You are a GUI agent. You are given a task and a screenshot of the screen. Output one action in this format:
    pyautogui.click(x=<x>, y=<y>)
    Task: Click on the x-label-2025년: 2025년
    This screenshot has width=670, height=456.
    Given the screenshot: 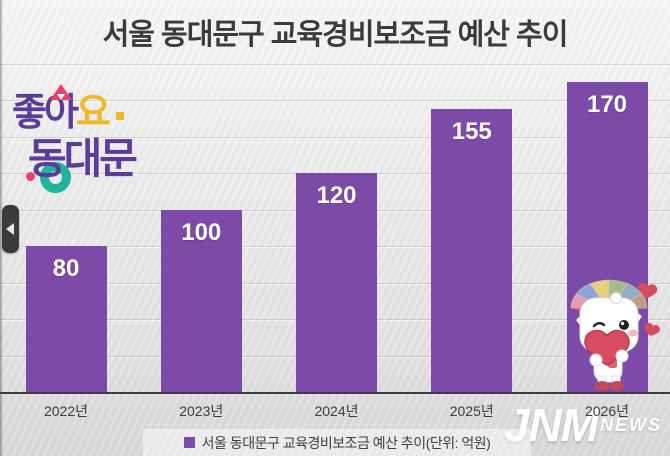 What is the action you would take?
    pyautogui.click(x=471, y=411)
    